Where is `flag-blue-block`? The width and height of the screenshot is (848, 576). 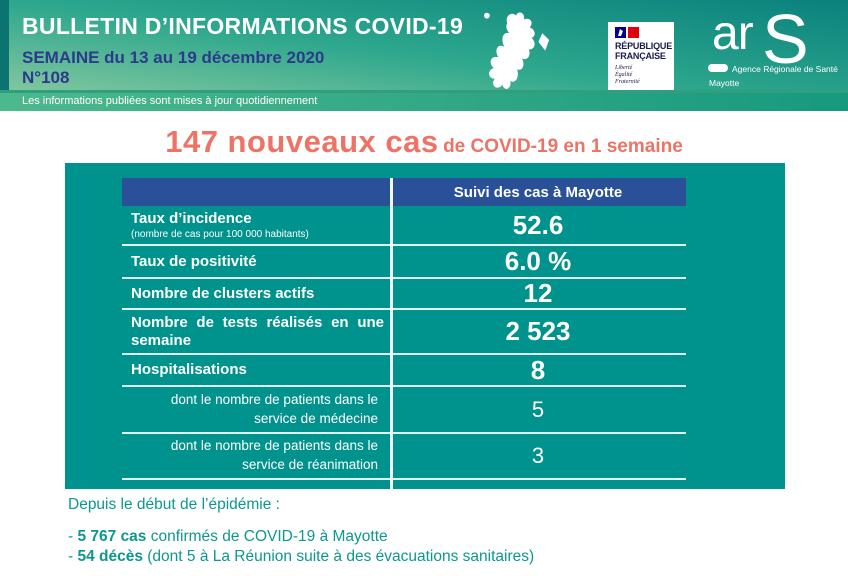 flag-blue-block is located at coordinates (620, 32).